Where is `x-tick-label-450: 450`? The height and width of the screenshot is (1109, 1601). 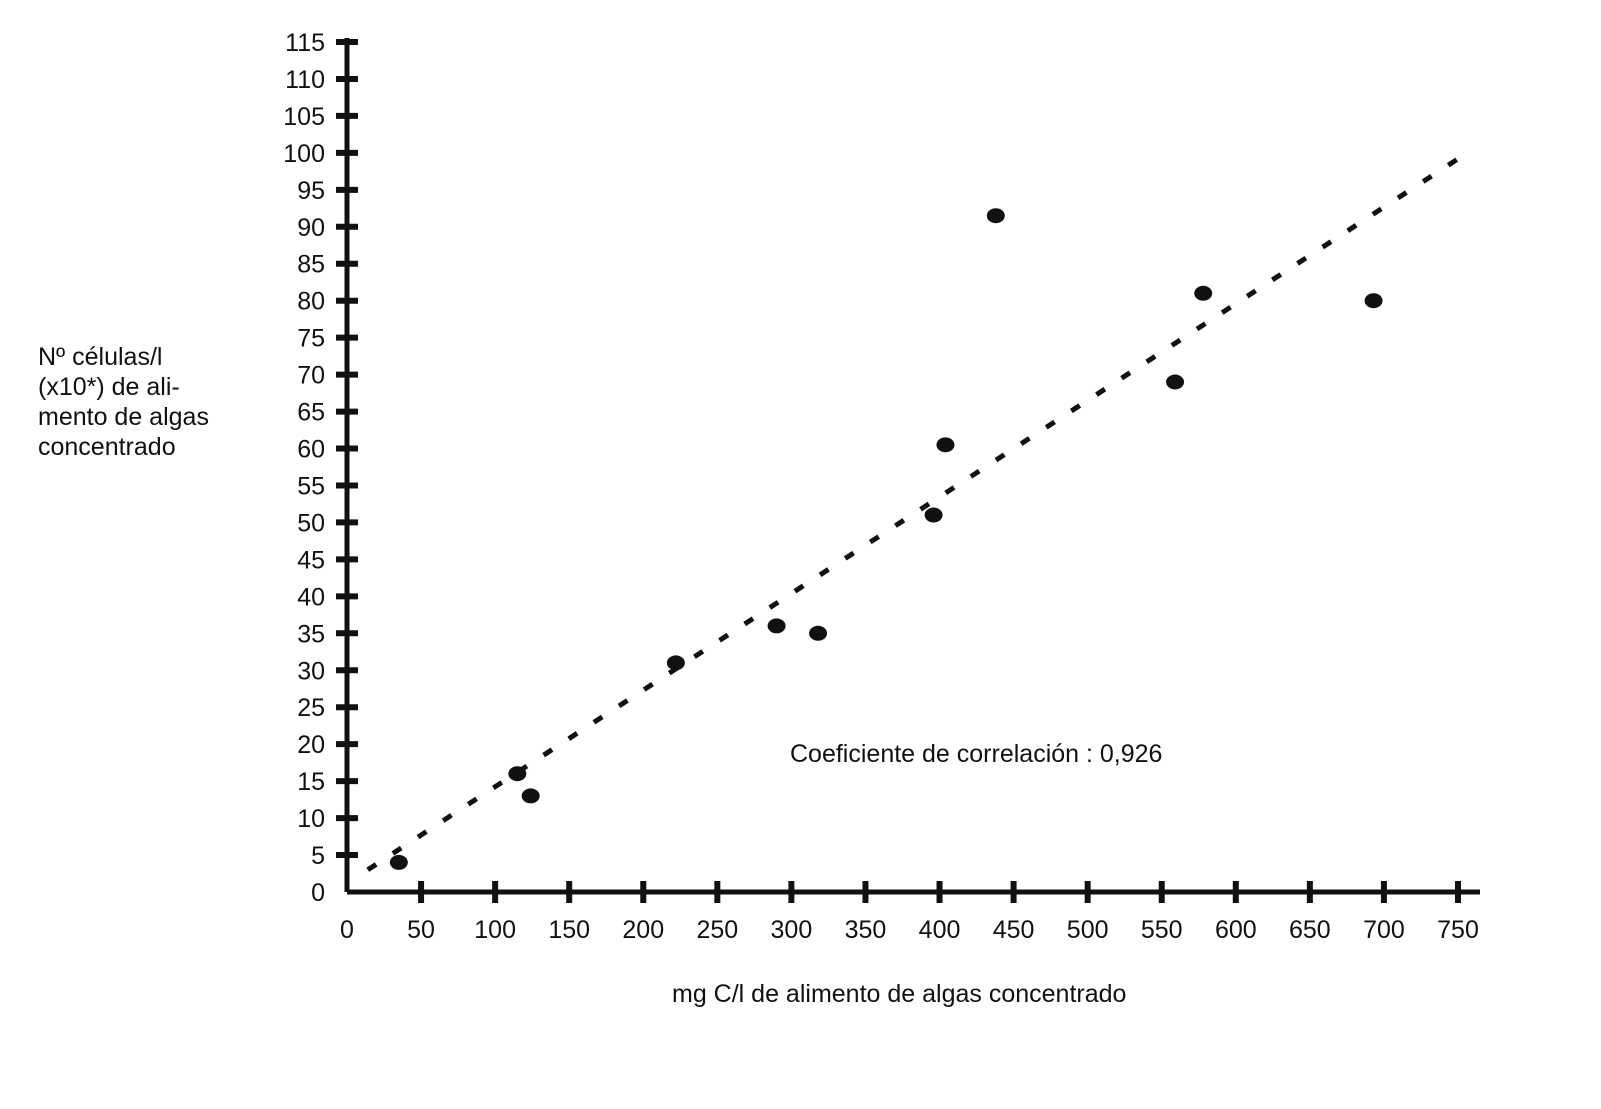 x-tick-label-450: 450 is located at coordinates (1014, 930).